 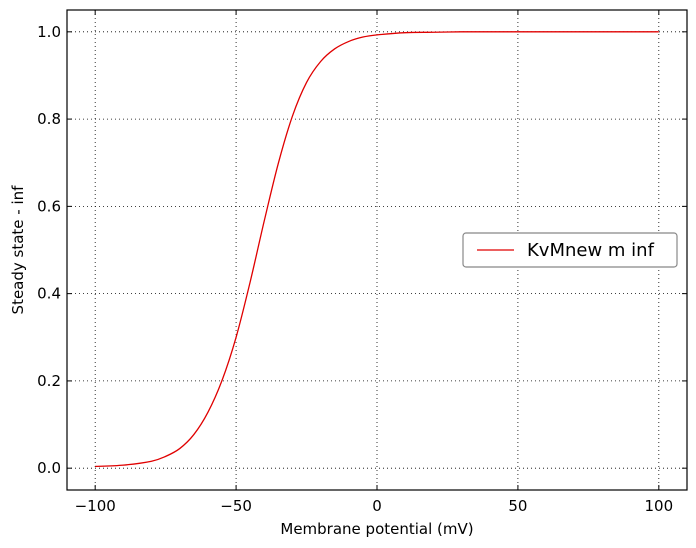 I want to click on y-tick-label: 1.0, so click(x=49, y=32).